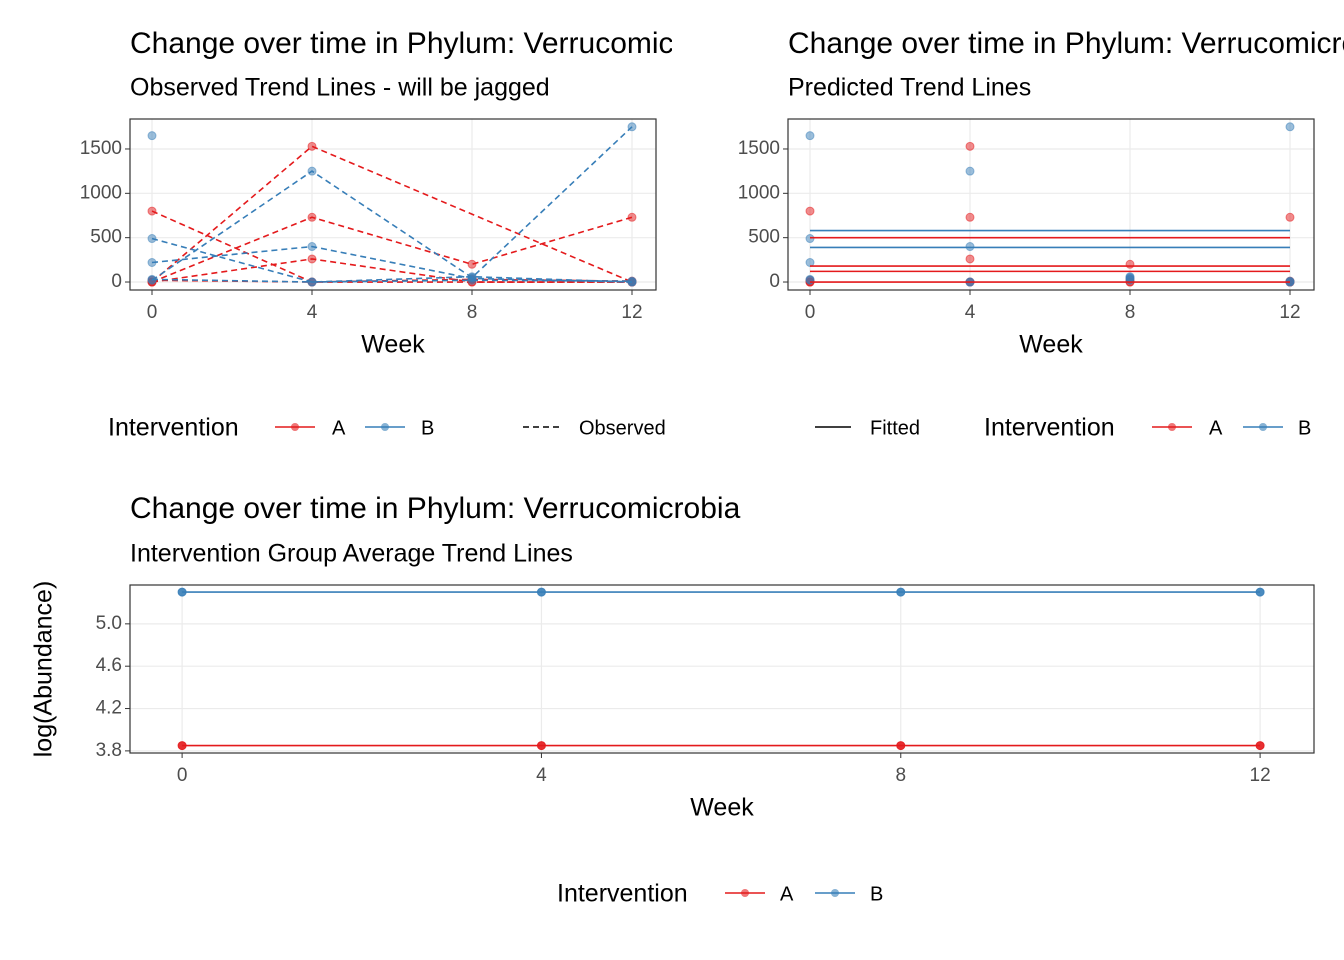 The image size is (1344, 960). Describe the element at coordinates (109, 623) in the screenshot. I see `y-tick-label: 5.0` at that location.